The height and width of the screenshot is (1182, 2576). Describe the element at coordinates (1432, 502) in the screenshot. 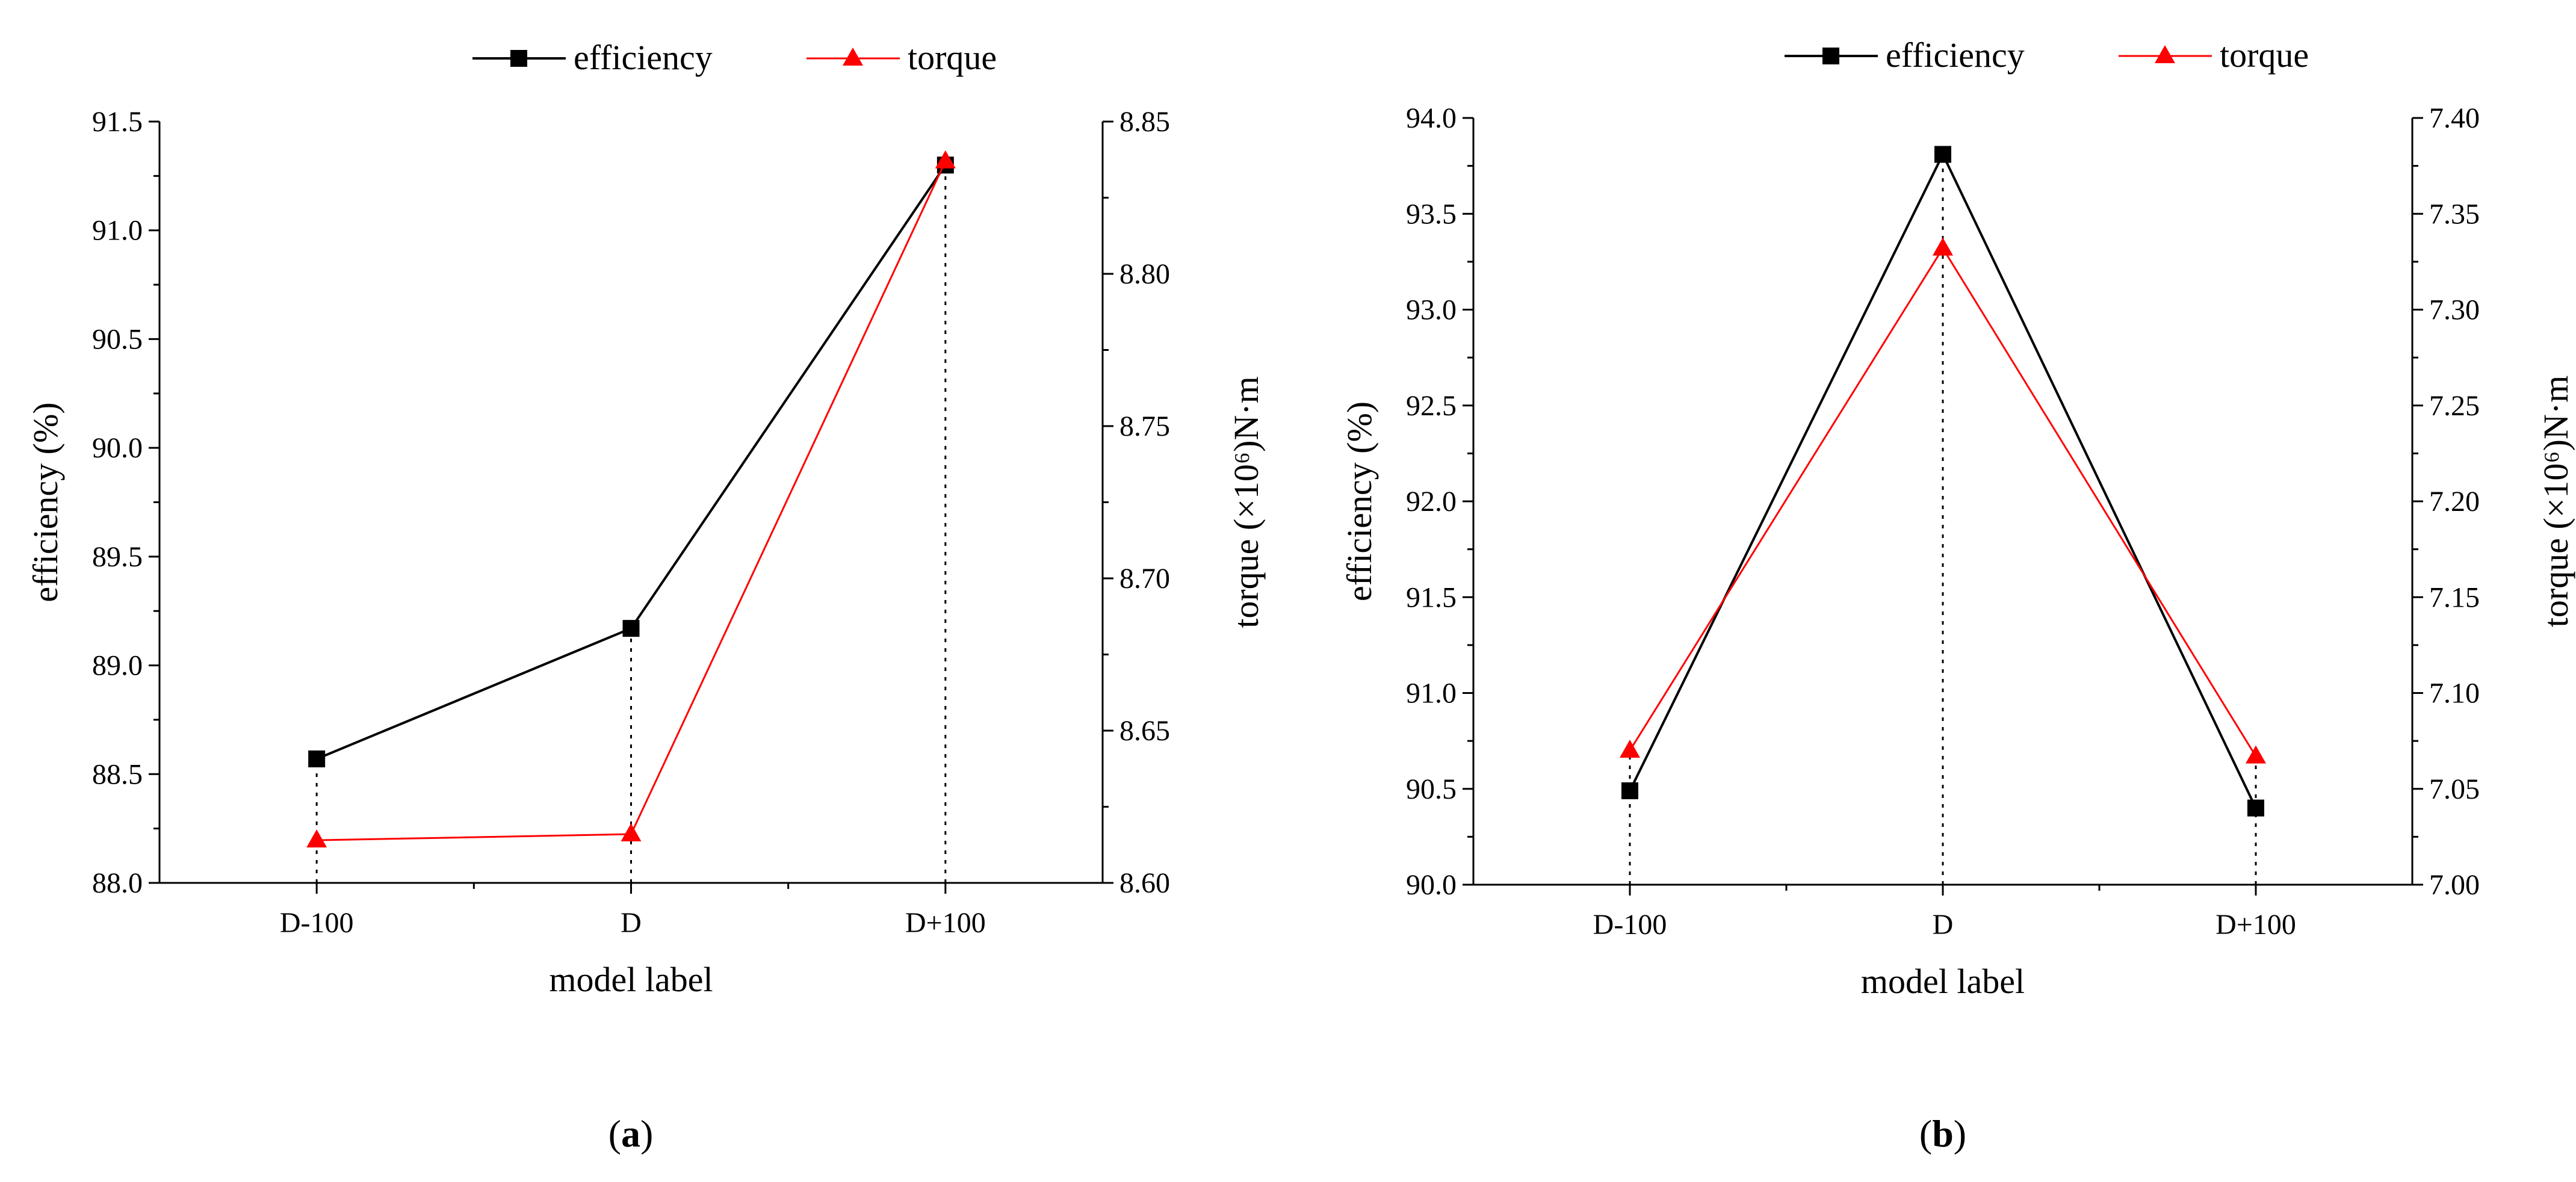

I see `left-y-tick-label: 92.0` at that location.